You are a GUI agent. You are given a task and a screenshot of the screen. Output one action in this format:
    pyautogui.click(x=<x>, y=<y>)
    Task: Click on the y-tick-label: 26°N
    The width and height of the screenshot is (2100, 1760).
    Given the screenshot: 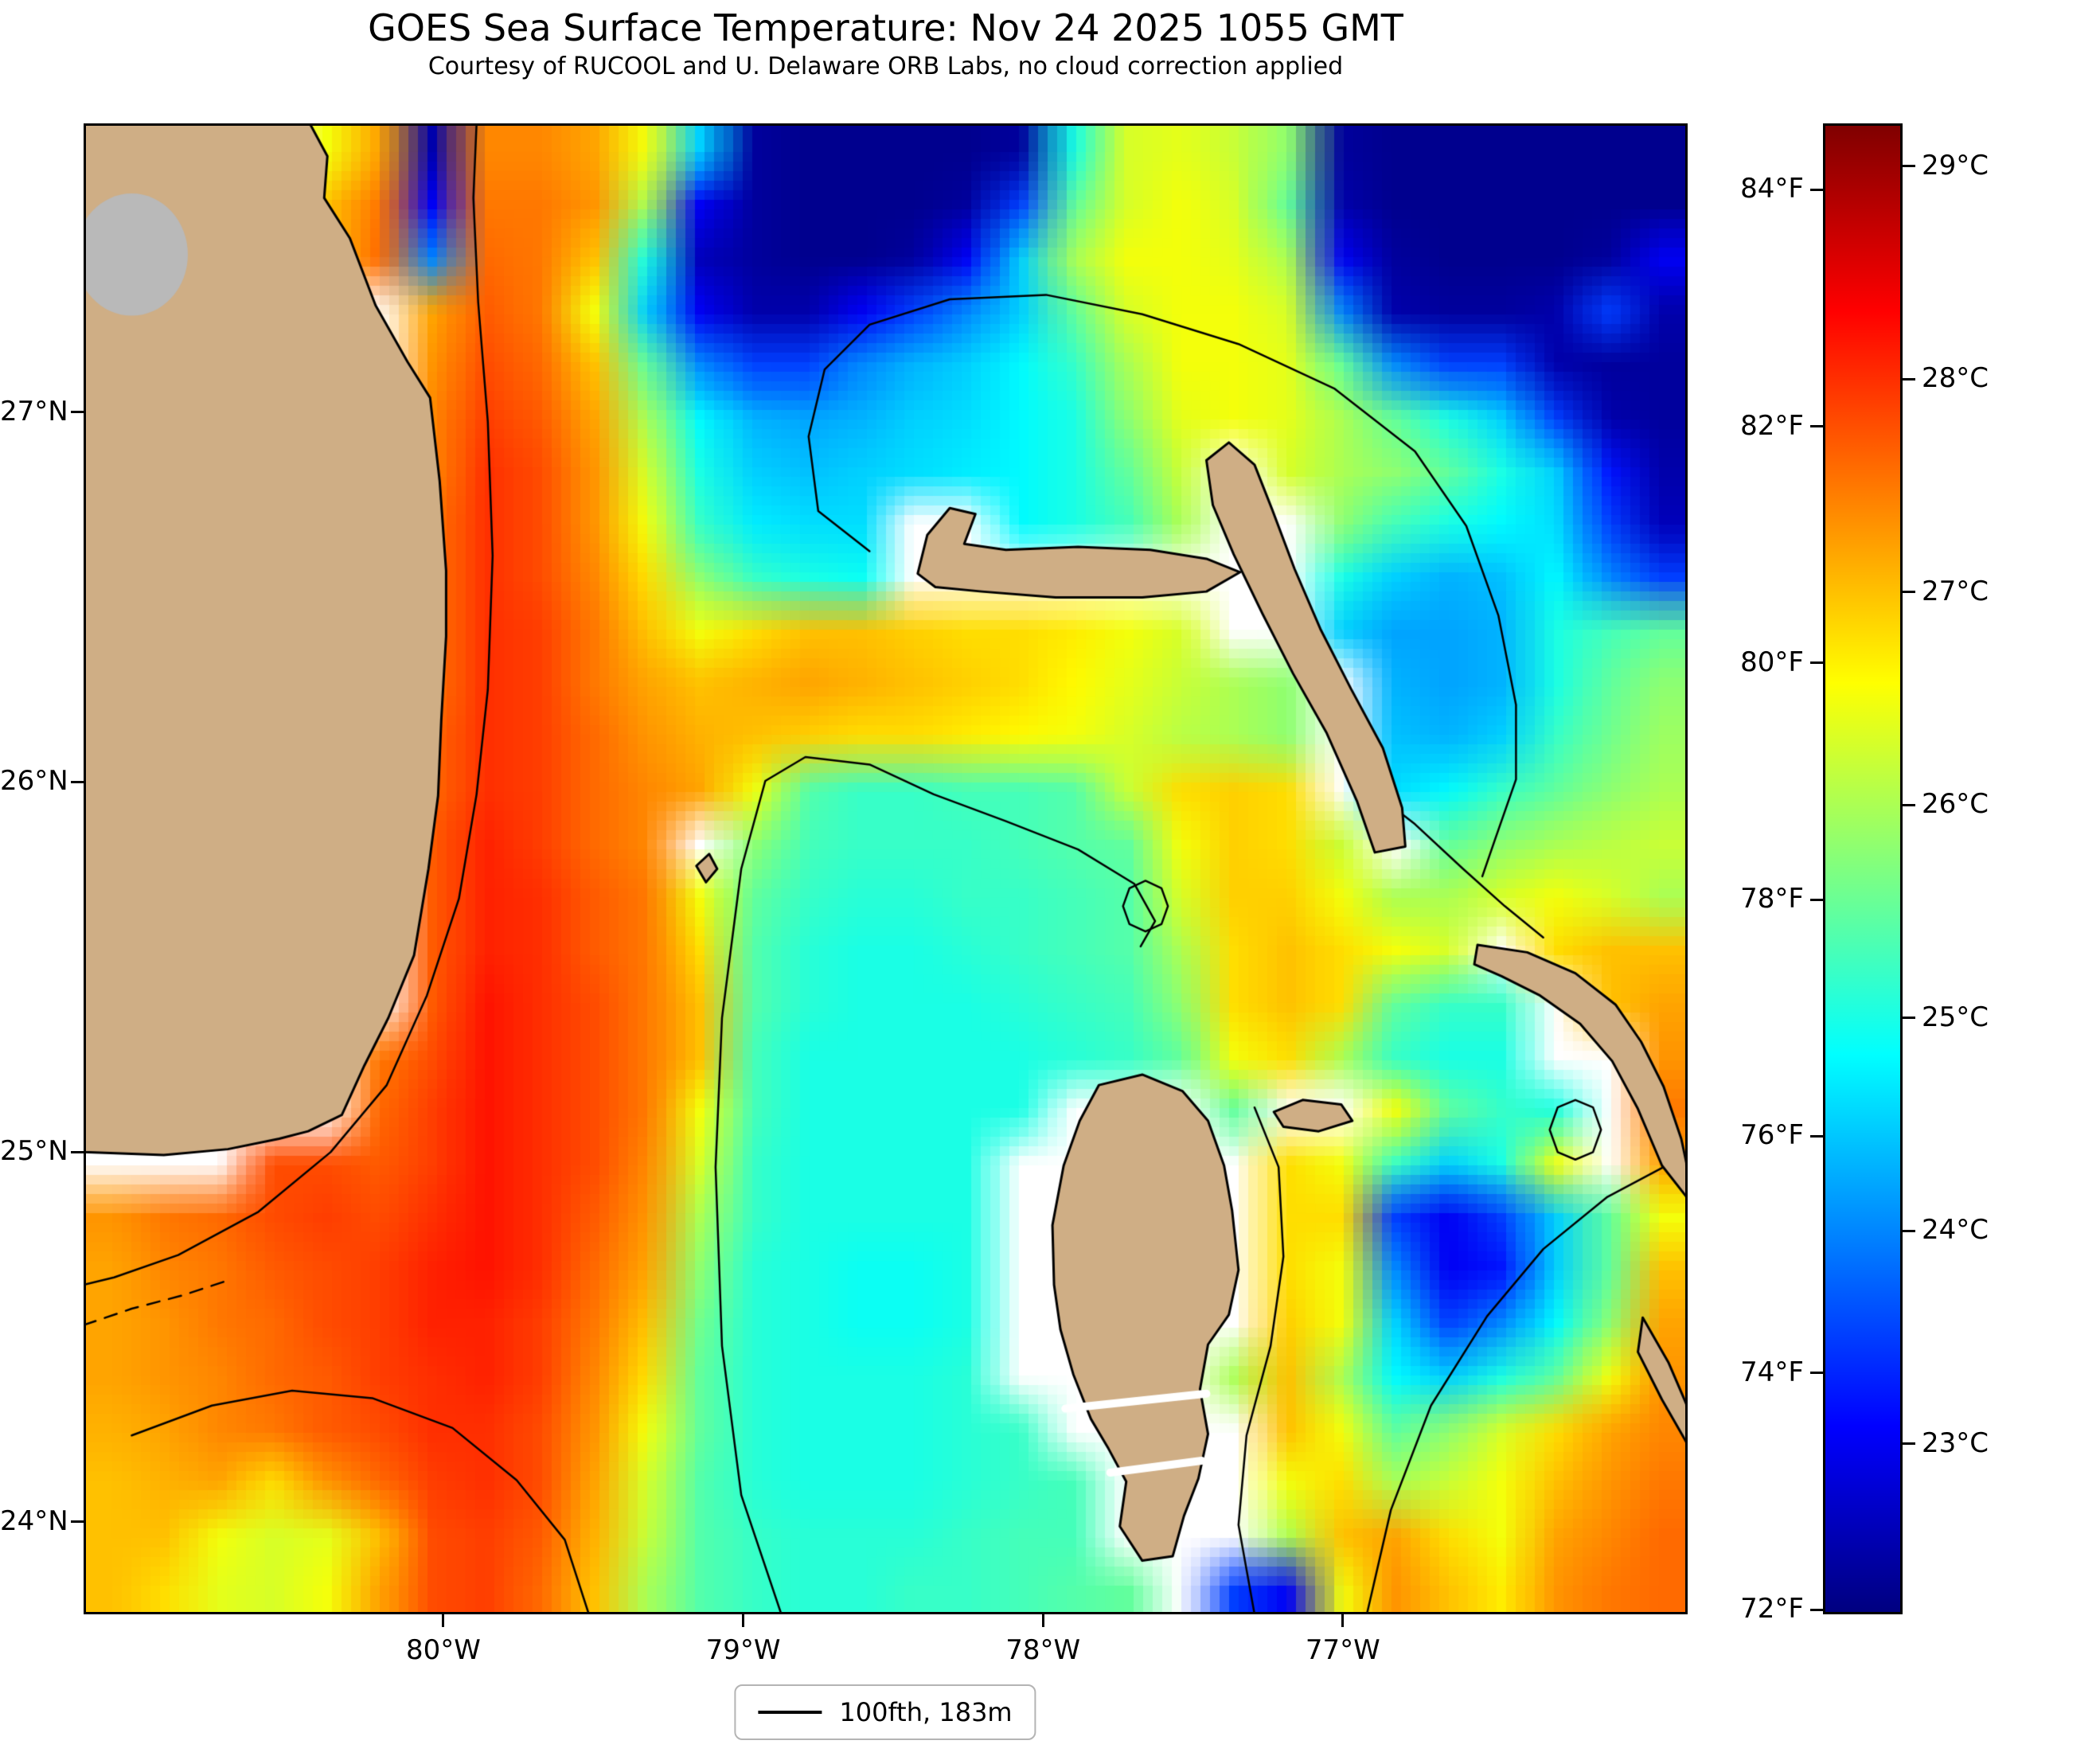 What is the action you would take?
    pyautogui.click(x=34, y=782)
    